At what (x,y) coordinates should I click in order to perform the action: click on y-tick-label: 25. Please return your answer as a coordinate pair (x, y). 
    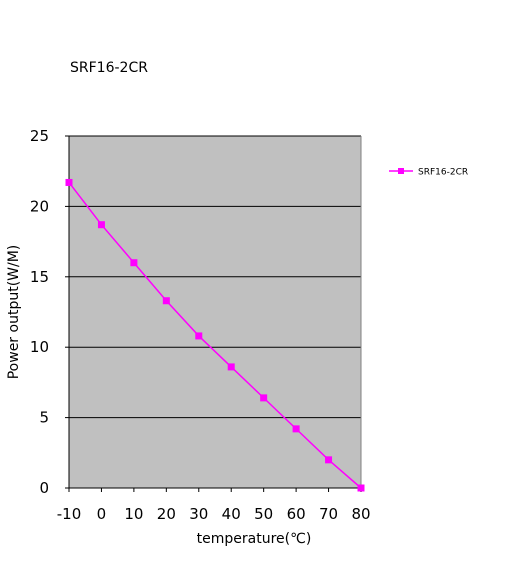
    Looking at the image, I should click on (39, 136).